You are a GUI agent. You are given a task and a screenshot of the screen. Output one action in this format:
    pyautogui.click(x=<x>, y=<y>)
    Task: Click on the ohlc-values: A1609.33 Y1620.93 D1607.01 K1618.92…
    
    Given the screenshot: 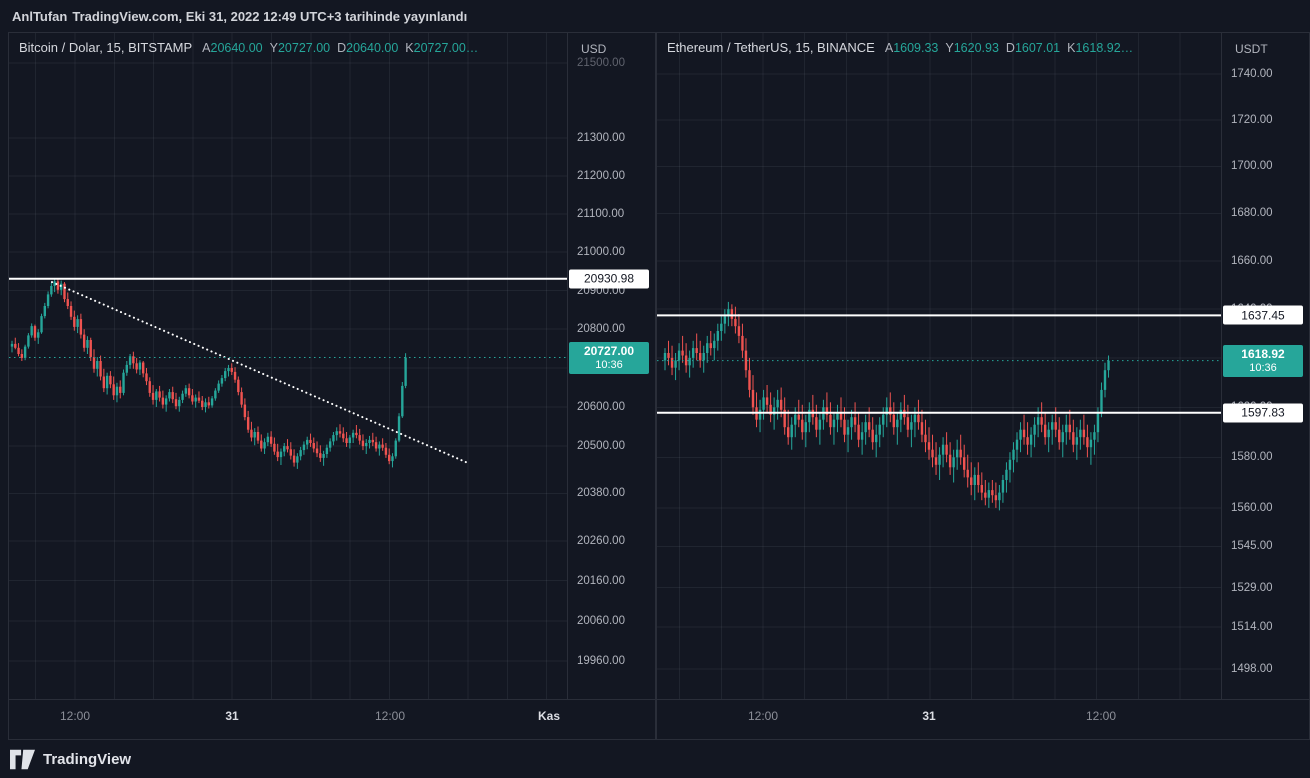 What is the action you would take?
    pyautogui.click(x=1009, y=47)
    